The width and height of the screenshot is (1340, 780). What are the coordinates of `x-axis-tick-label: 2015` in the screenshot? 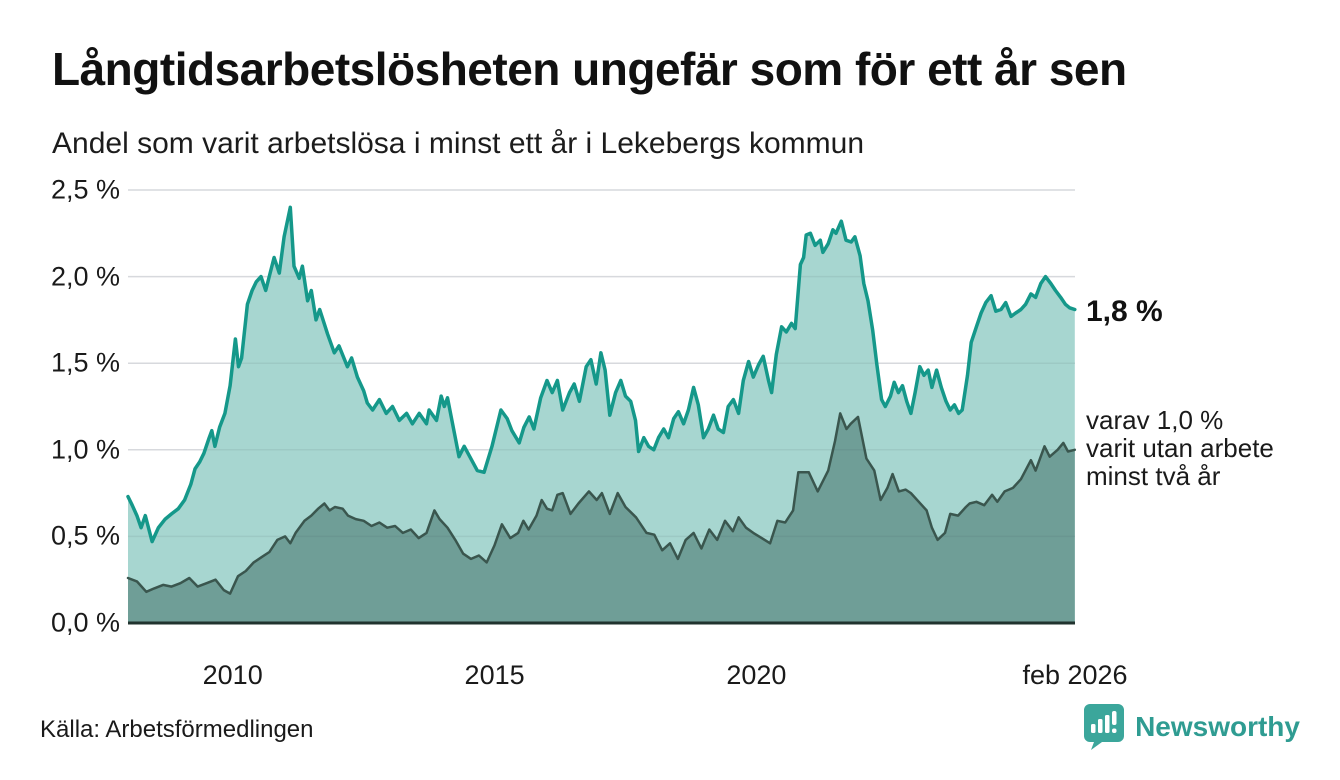 It's located at (494, 675).